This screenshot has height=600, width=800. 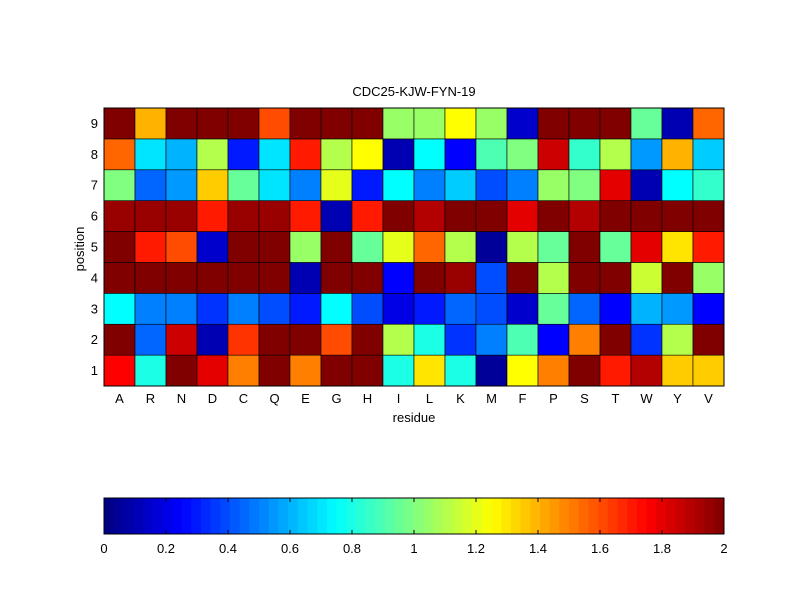 What do you see at coordinates (150, 398) in the screenshot?
I see `x-tick-label: R` at bounding box center [150, 398].